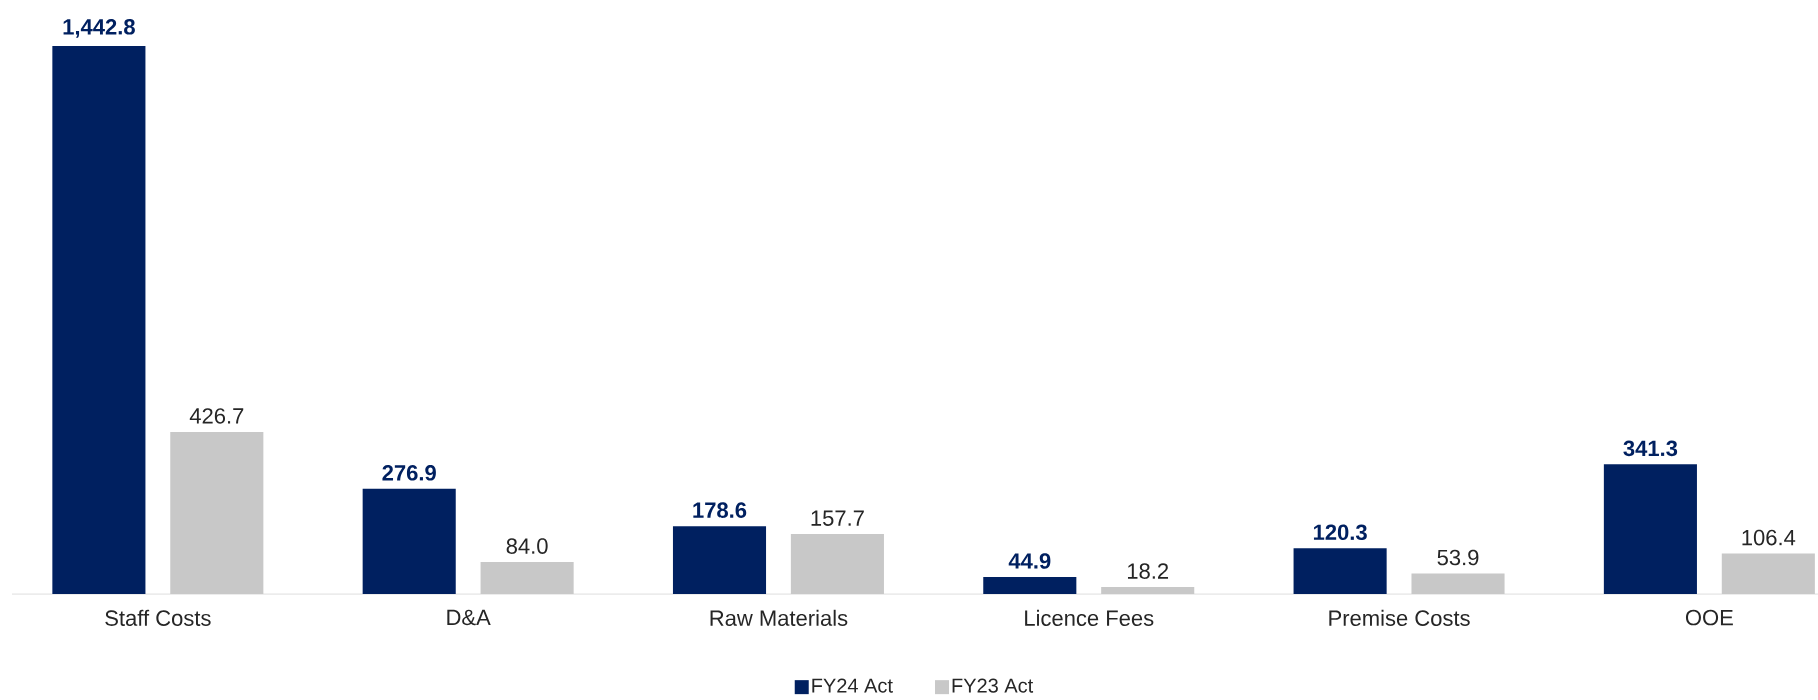 The width and height of the screenshot is (1818, 700). What do you see at coordinates (837, 518) in the screenshot?
I see `data-label: 157.7` at bounding box center [837, 518].